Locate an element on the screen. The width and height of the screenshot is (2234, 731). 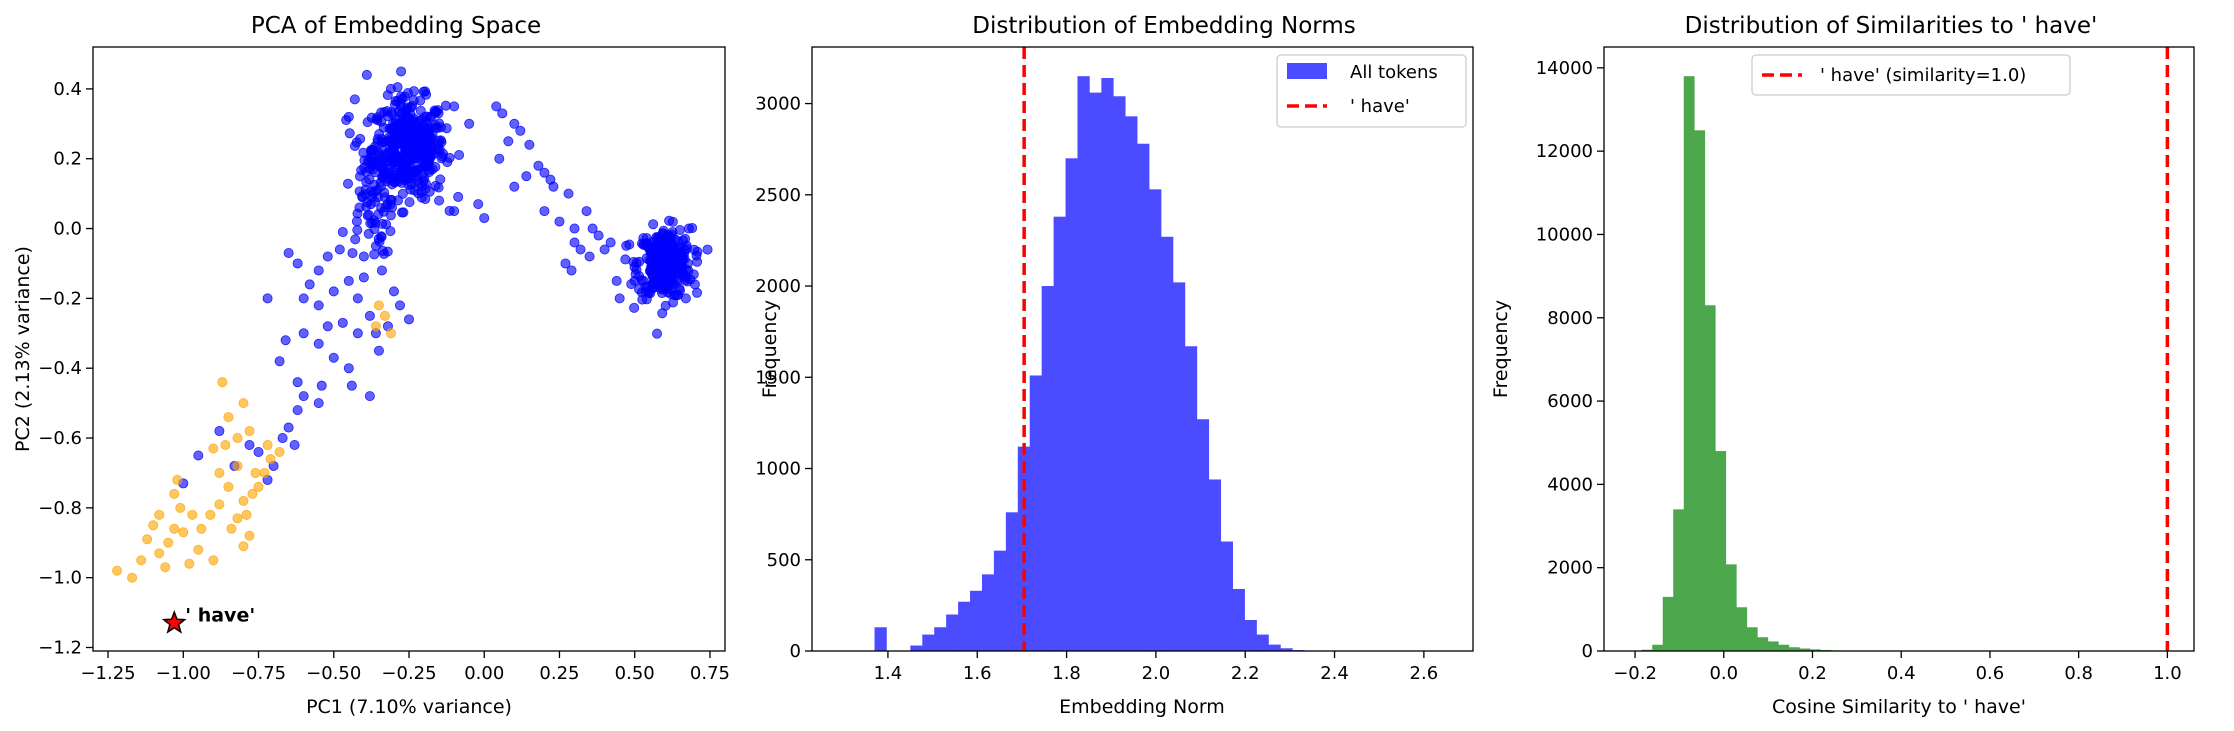
x-tick-label: 0.50 is located at coordinates (635, 673).